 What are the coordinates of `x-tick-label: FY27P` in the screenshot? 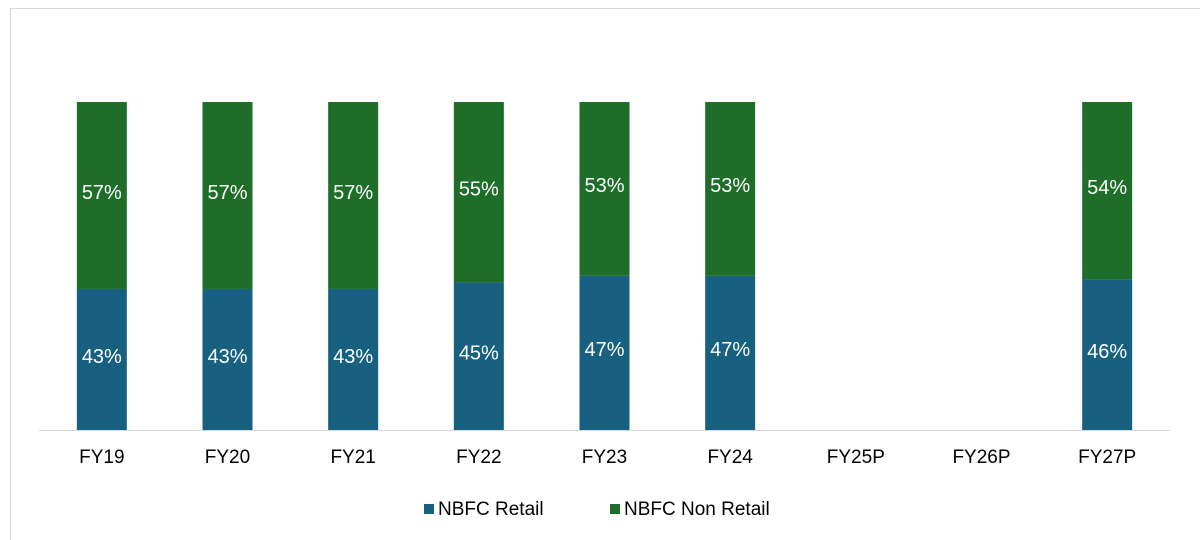 It's located at (1107, 457).